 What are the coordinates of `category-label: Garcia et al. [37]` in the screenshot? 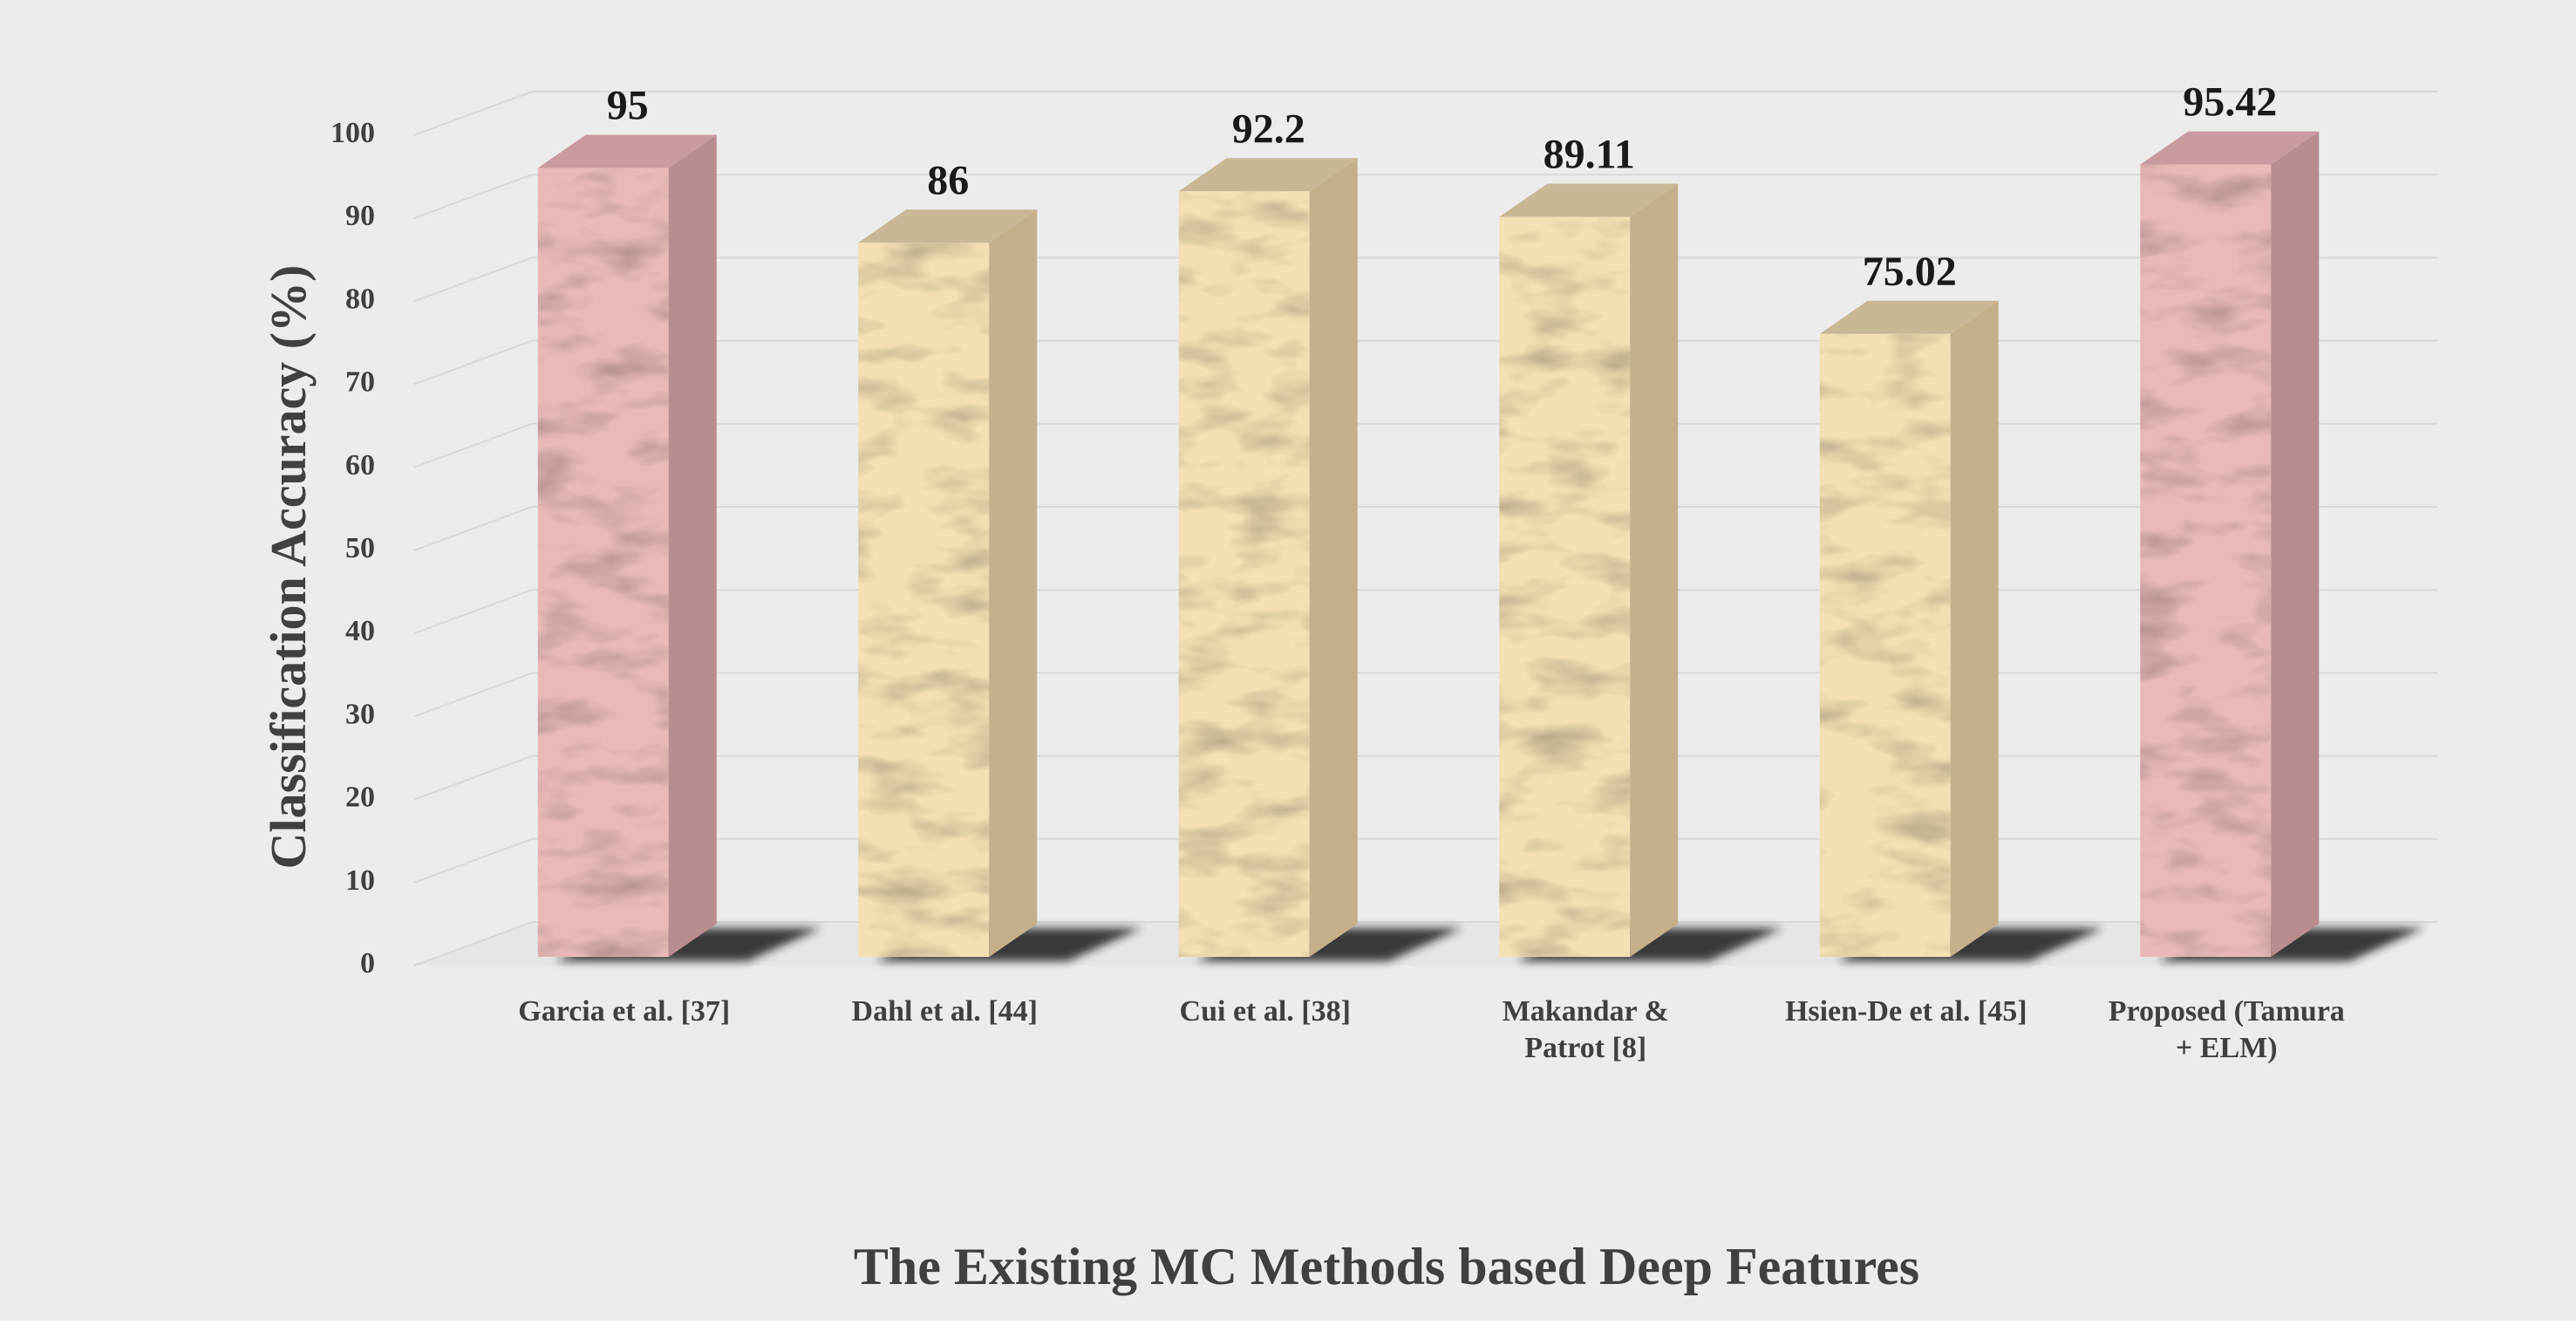 It's located at (624, 1011).